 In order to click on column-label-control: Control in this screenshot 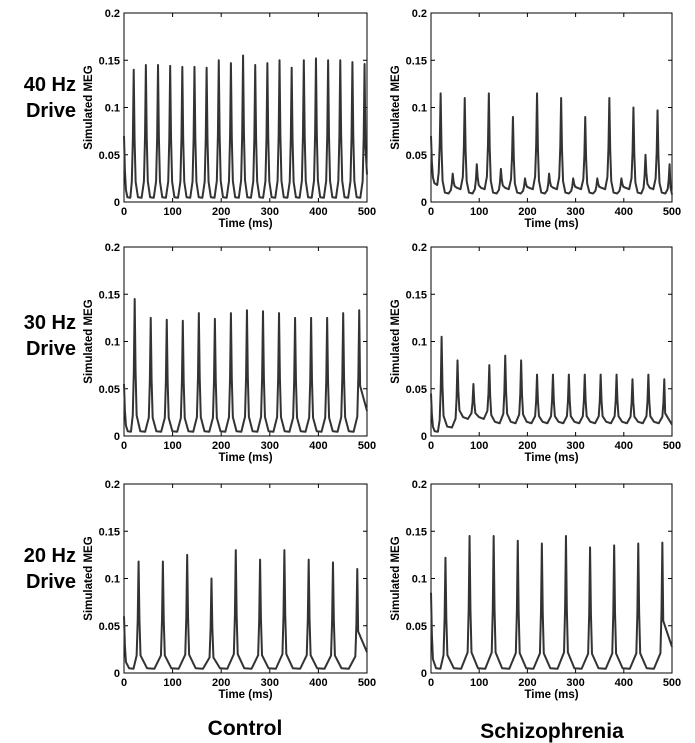, I will do `click(245, 728)`.